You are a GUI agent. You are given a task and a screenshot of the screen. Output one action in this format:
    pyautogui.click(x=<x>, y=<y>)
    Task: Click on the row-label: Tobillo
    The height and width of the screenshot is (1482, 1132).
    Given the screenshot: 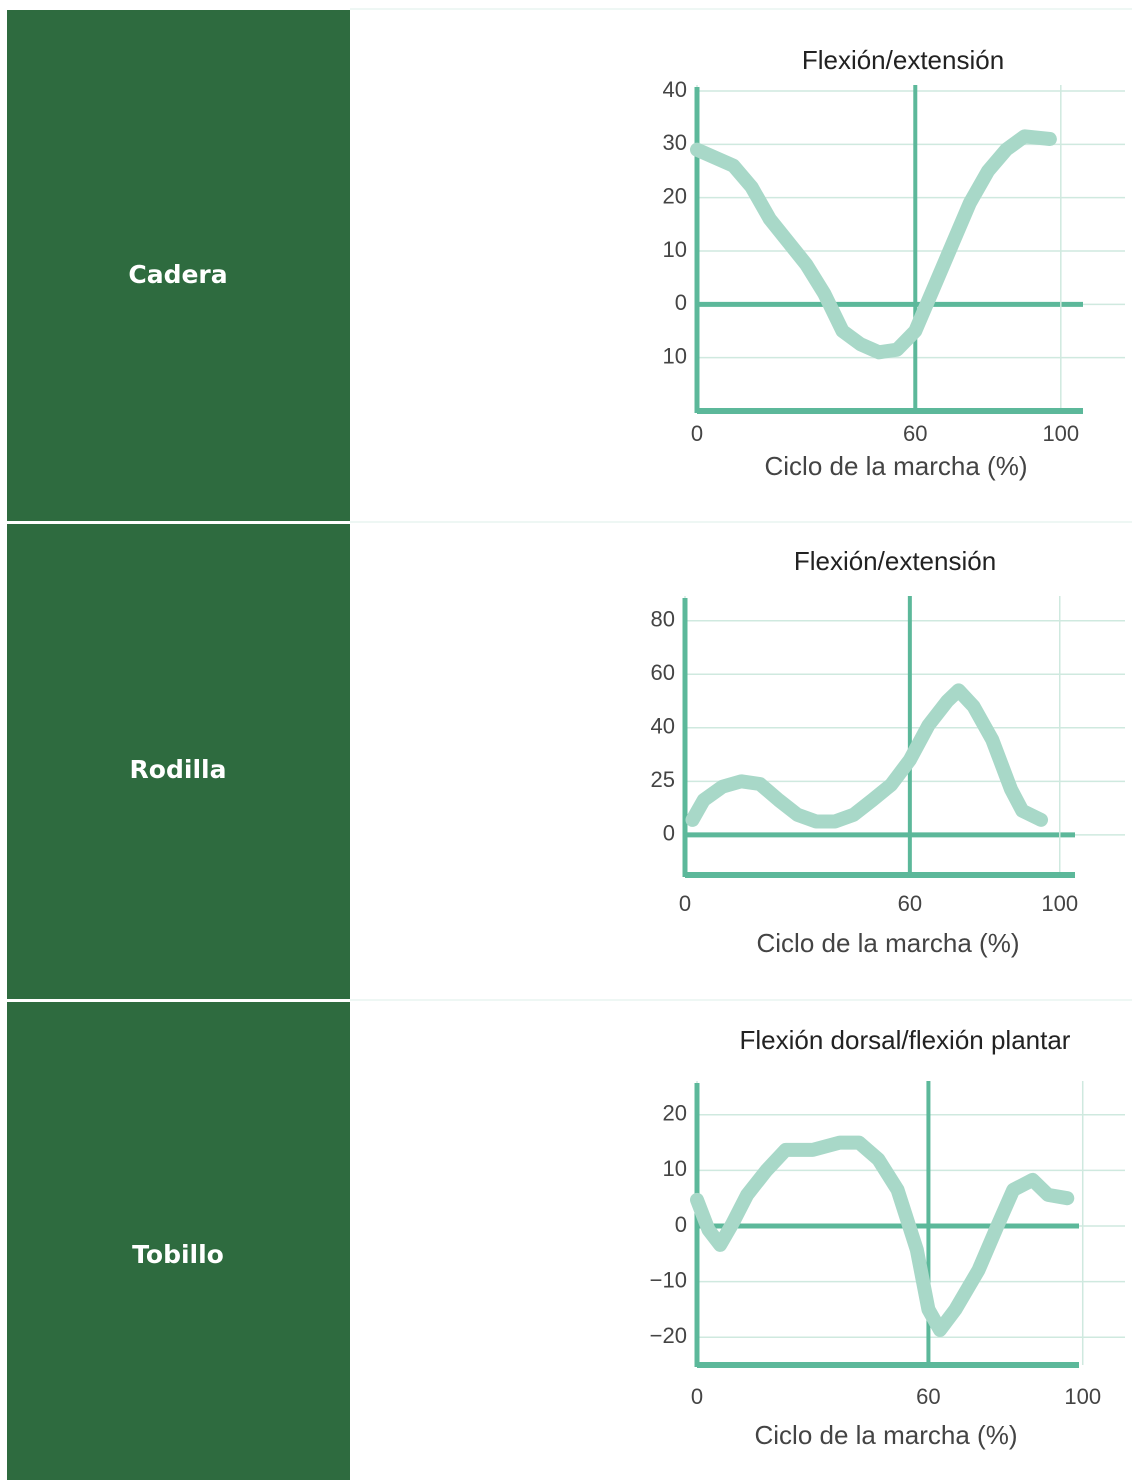 What is the action you would take?
    pyautogui.click(x=178, y=1254)
    